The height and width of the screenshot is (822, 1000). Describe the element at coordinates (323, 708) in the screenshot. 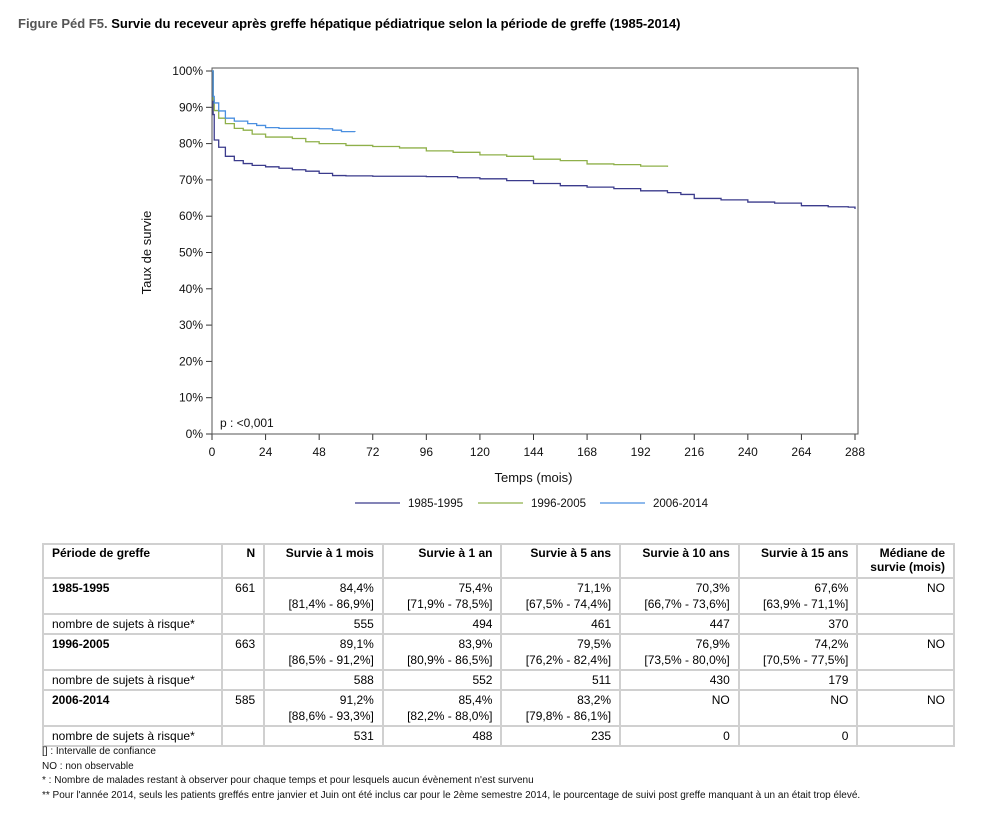

I see `survival-cell: 91,2% [88,6% - 93,3%]` at that location.